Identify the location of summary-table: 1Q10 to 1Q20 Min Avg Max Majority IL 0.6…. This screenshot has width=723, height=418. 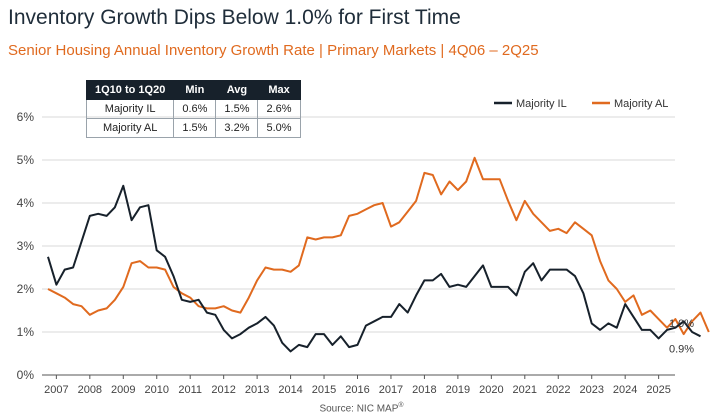
(193, 109).